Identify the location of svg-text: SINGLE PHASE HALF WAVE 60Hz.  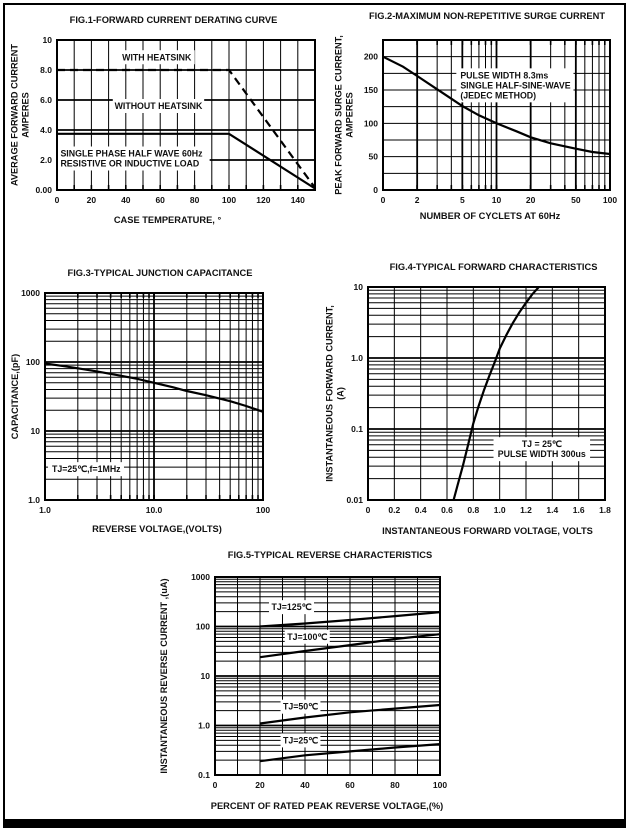
(131, 154).